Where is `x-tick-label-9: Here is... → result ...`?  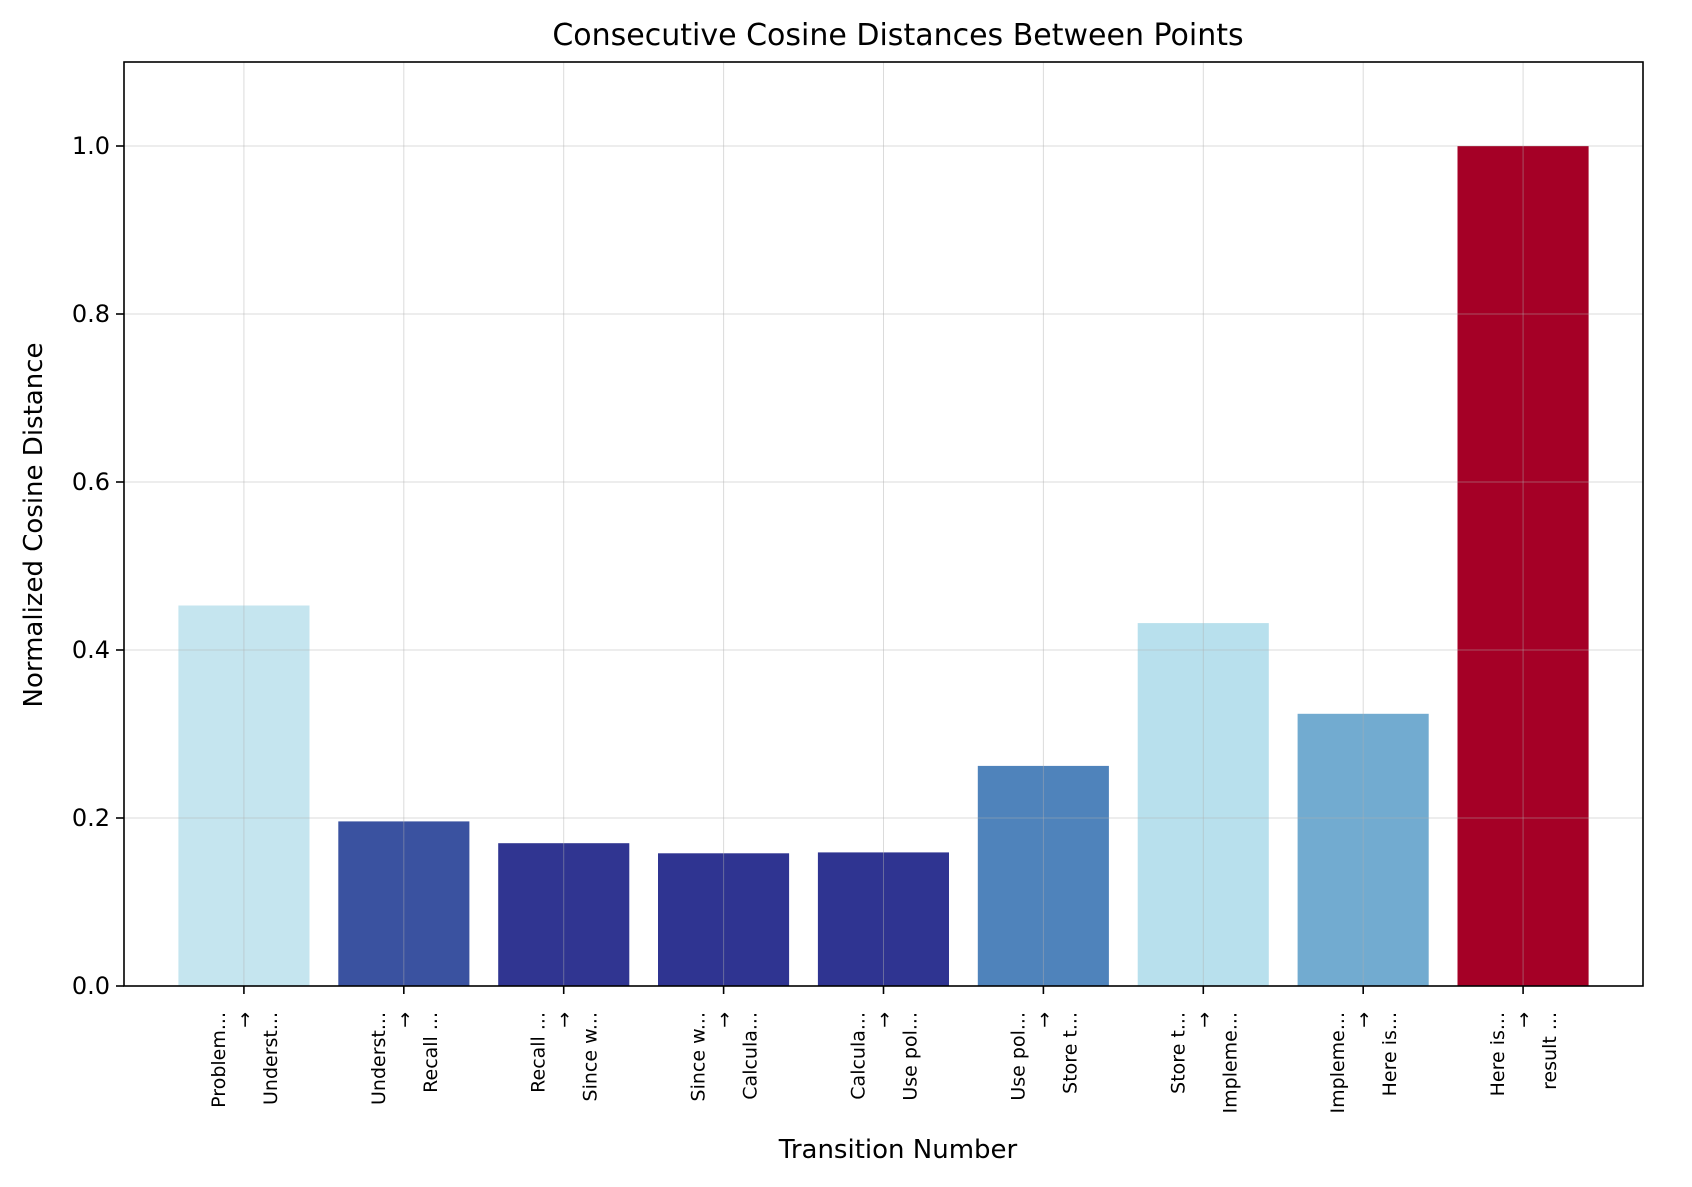 x-tick-label-9: Here is... → result ... is located at coordinates (1524, 1054).